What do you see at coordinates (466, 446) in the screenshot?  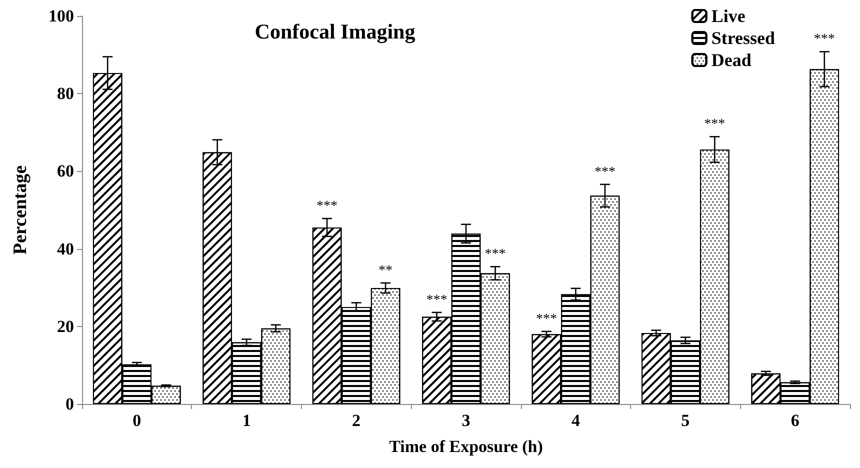 I see `x-axis-title: Time of Exposure (h)` at bounding box center [466, 446].